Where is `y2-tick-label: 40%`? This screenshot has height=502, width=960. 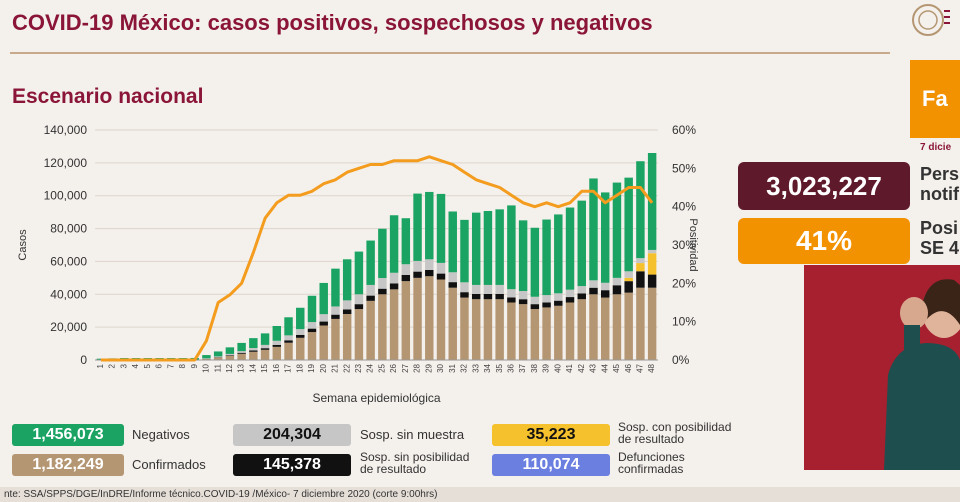 y2-tick-label: 40% is located at coordinates (684, 207).